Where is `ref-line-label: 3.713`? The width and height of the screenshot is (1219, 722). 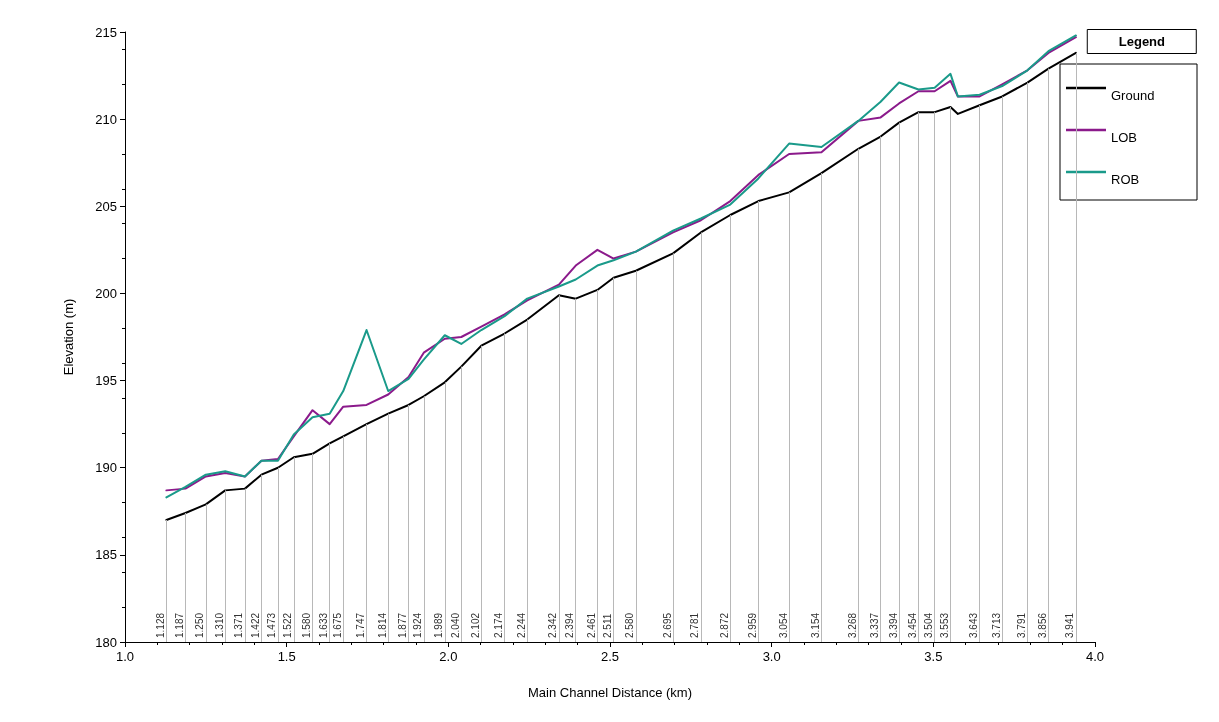 ref-line-label: 3.713 is located at coordinates (996, 625).